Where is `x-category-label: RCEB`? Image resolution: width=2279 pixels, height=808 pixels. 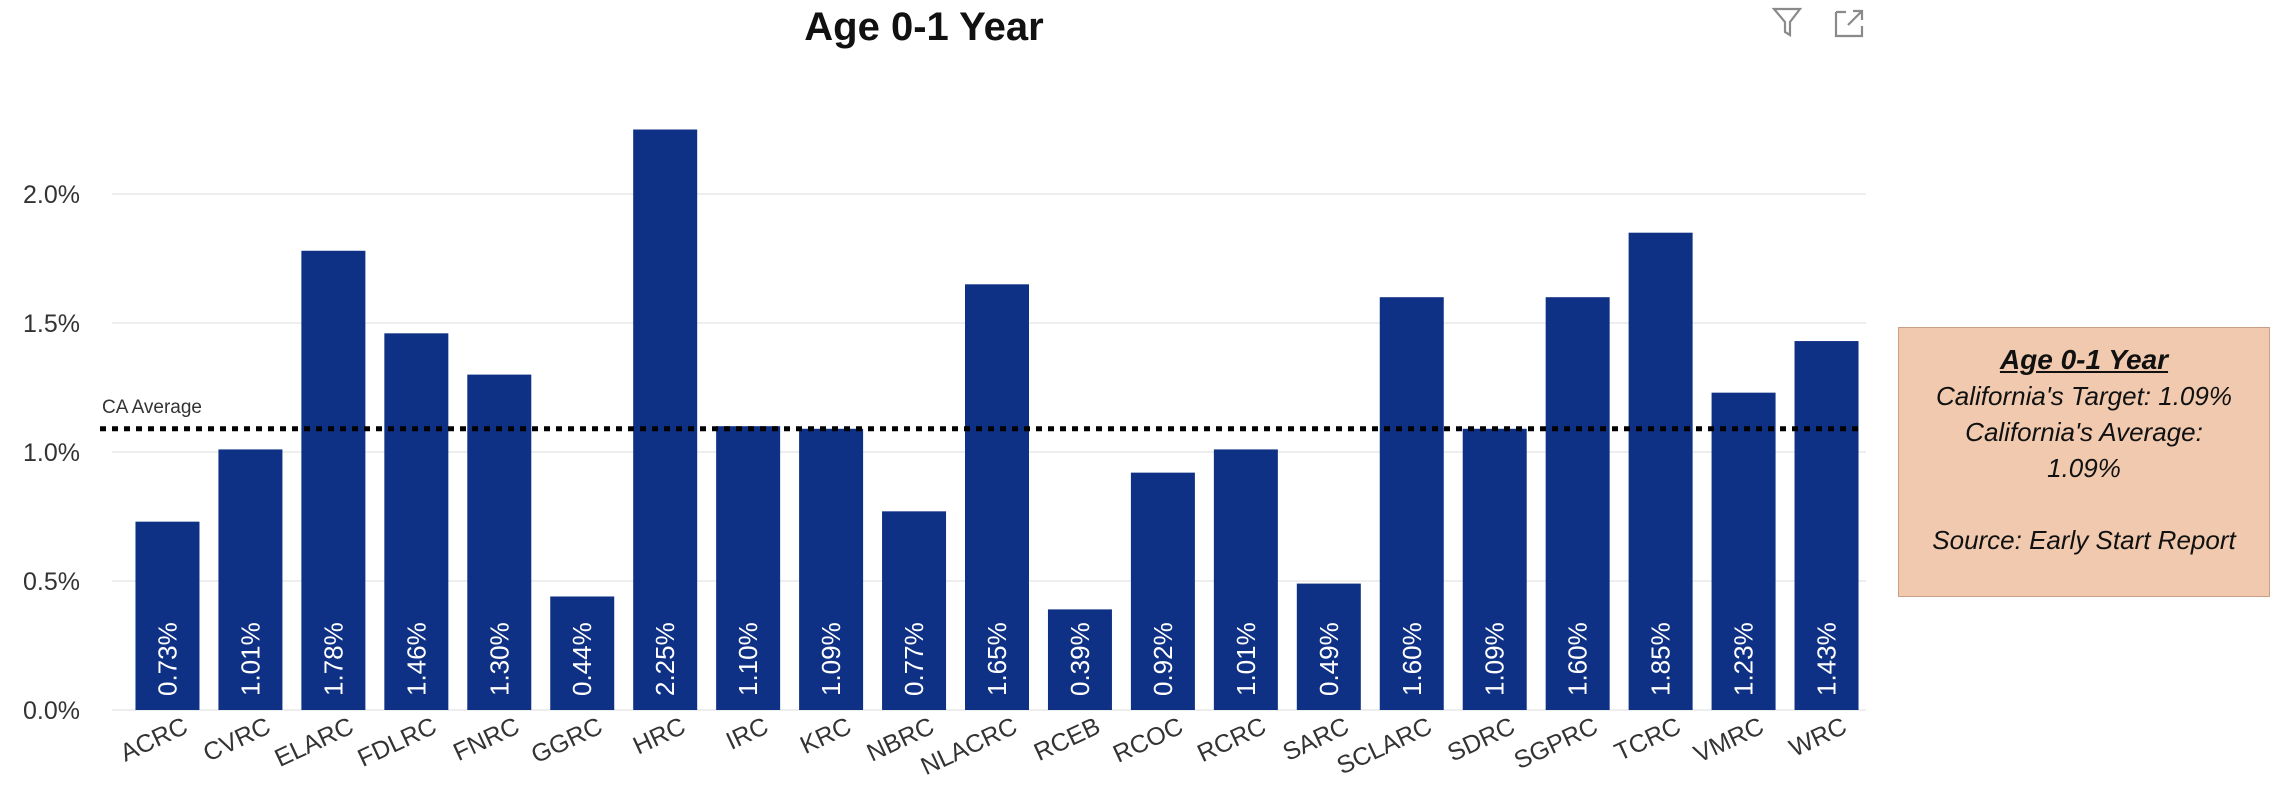
x-category-label: RCEB is located at coordinates (1067, 739).